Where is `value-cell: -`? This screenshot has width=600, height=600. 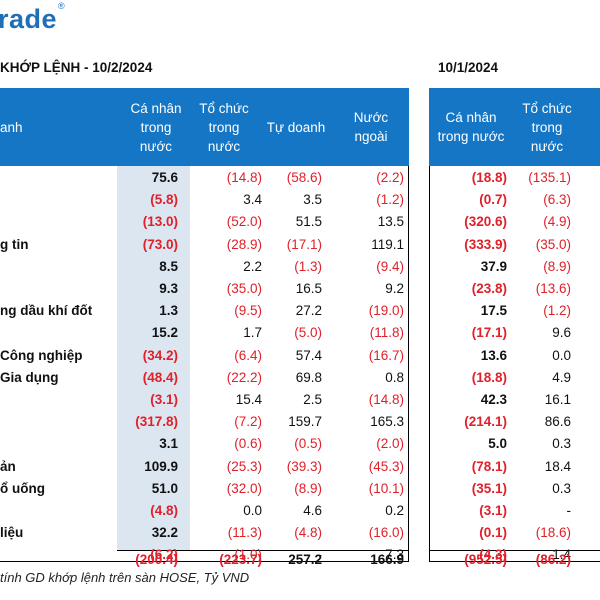
value-cell: - is located at coordinates (569, 510).